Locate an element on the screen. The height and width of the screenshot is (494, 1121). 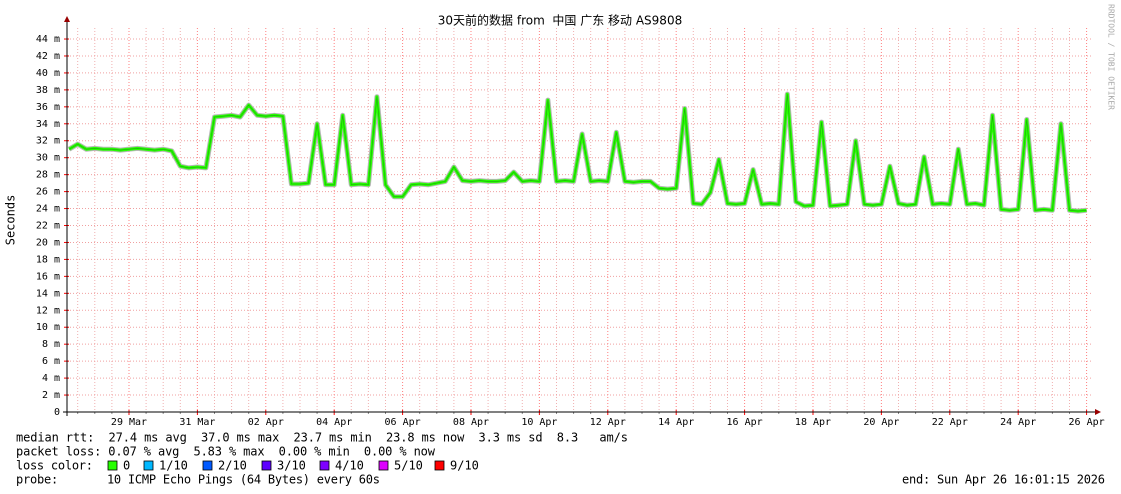
x-tick-label: 02 Apr is located at coordinates (266, 422).